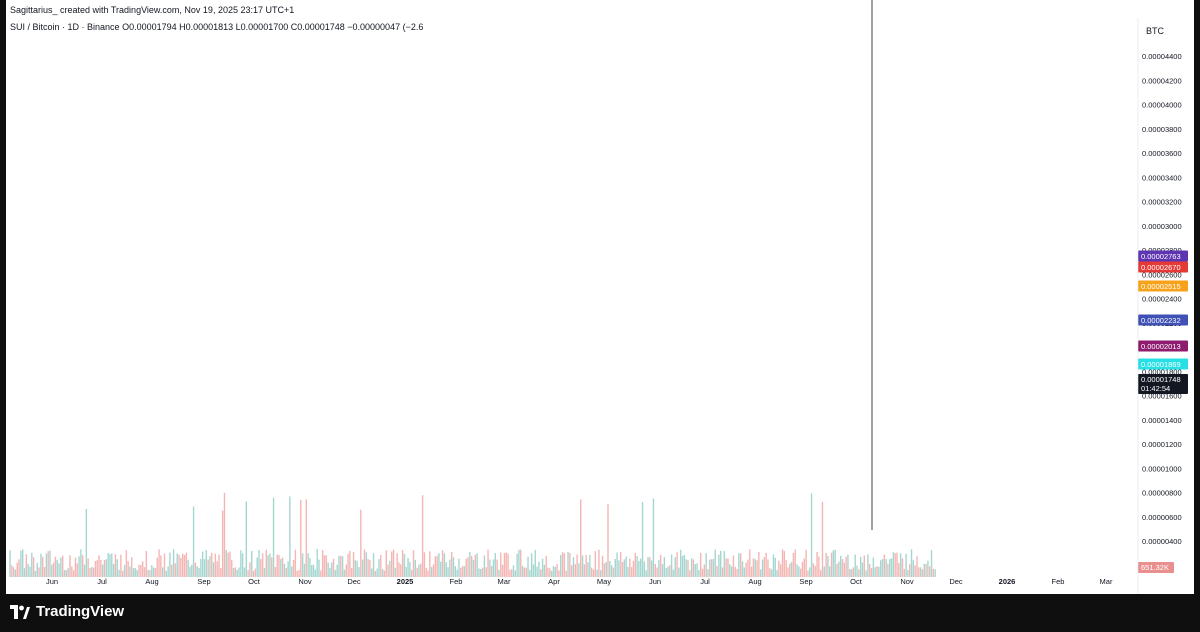 The image size is (1200, 632). What do you see at coordinates (1162, 444) in the screenshot?
I see `y-tick-label: 0.00001200` at bounding box center [1162, 444].